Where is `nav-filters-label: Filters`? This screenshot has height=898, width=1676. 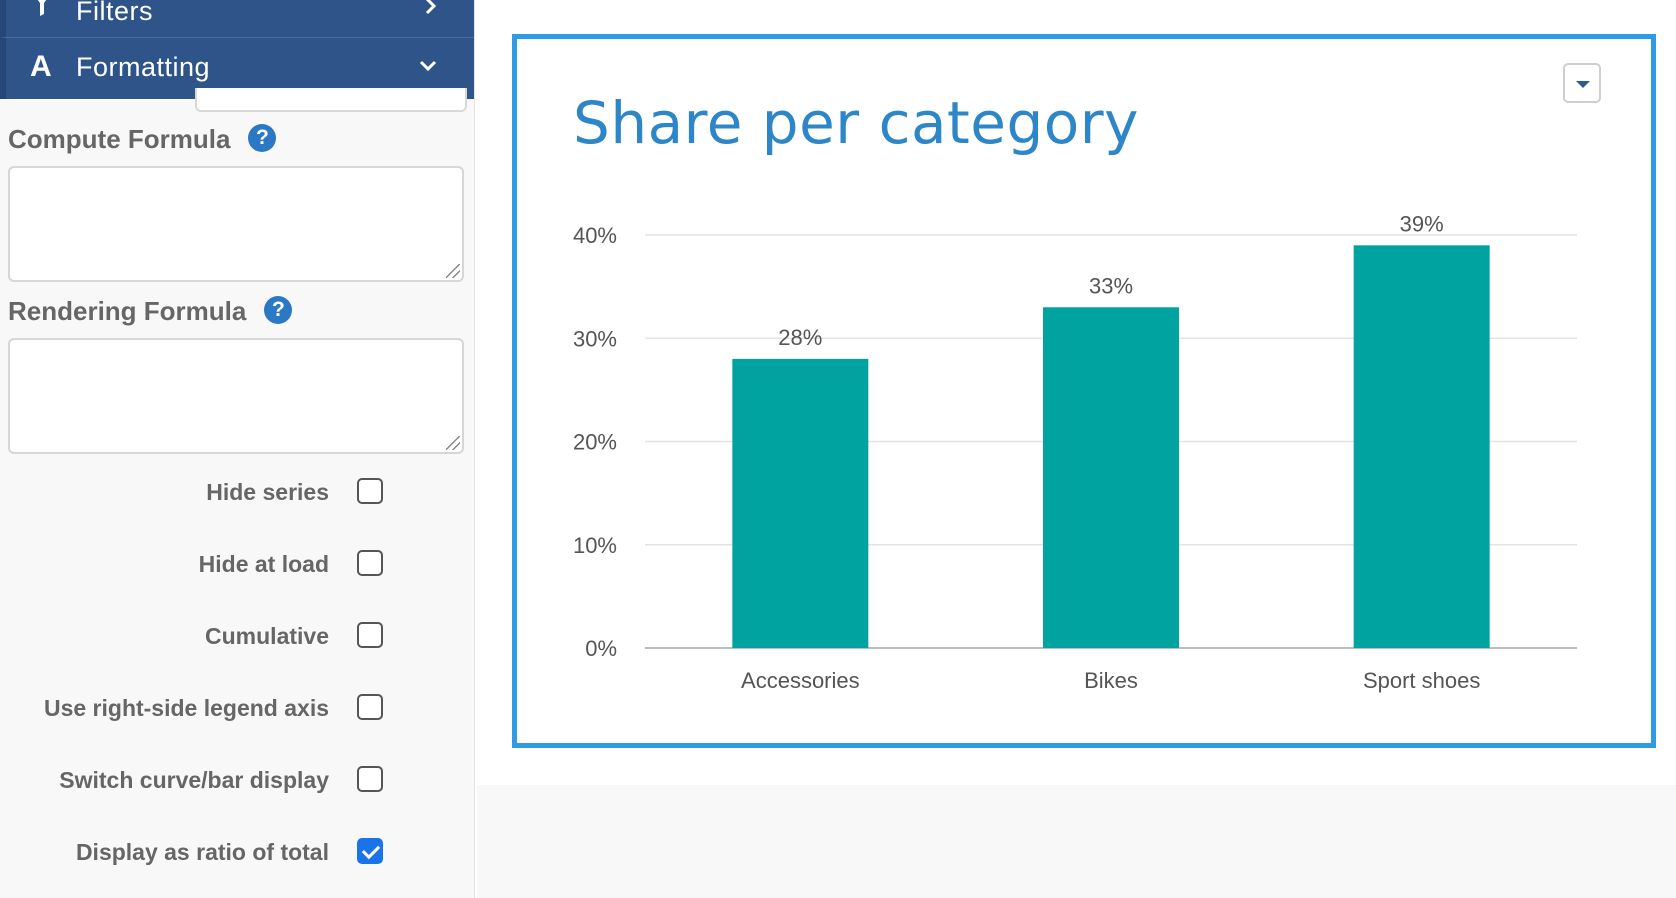 nav-filters-label: Filters is located at coordinates (114, 13).